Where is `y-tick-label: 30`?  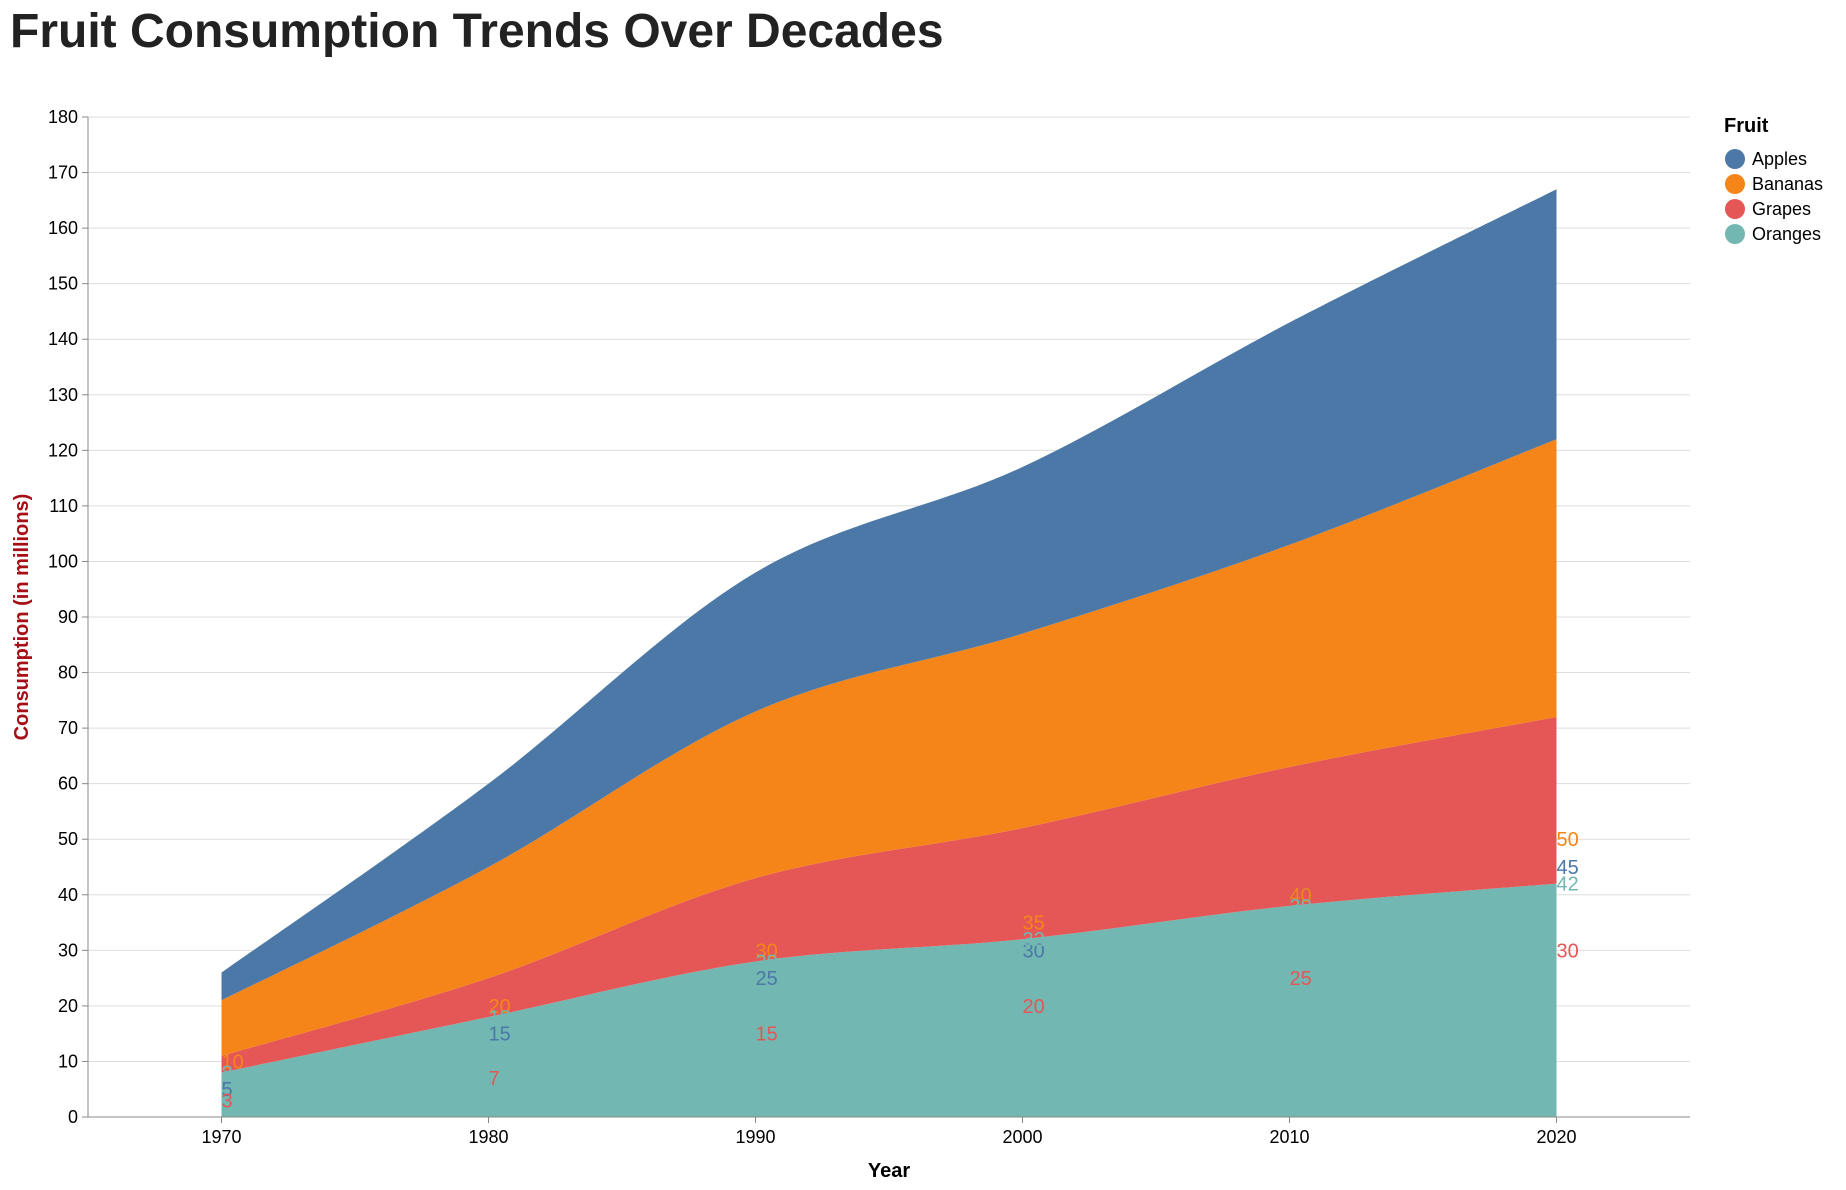
y-tick-label: 30 is located at coordinates (68, 950).